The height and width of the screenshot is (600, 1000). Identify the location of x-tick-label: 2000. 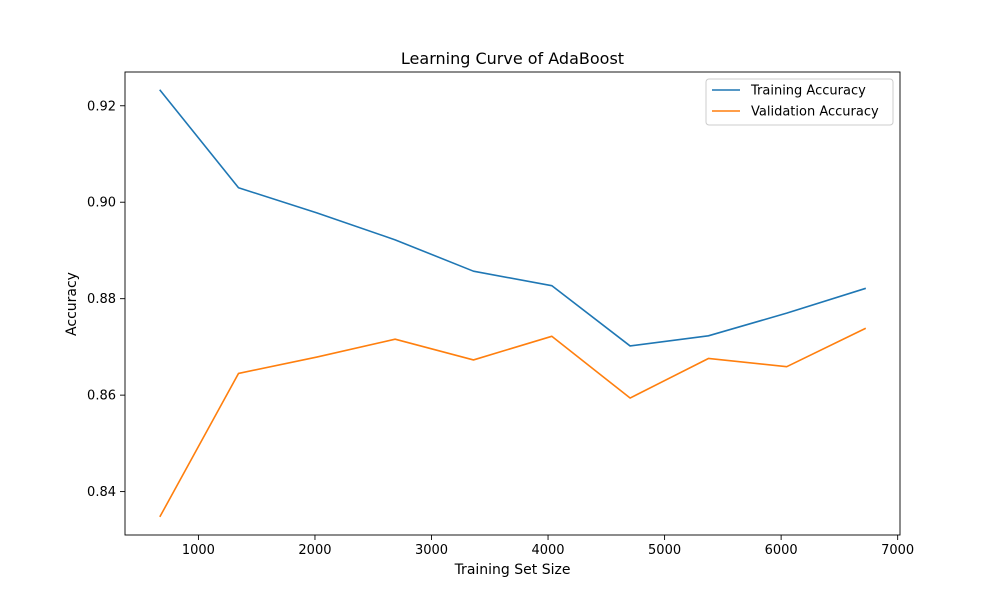
(314, 550).